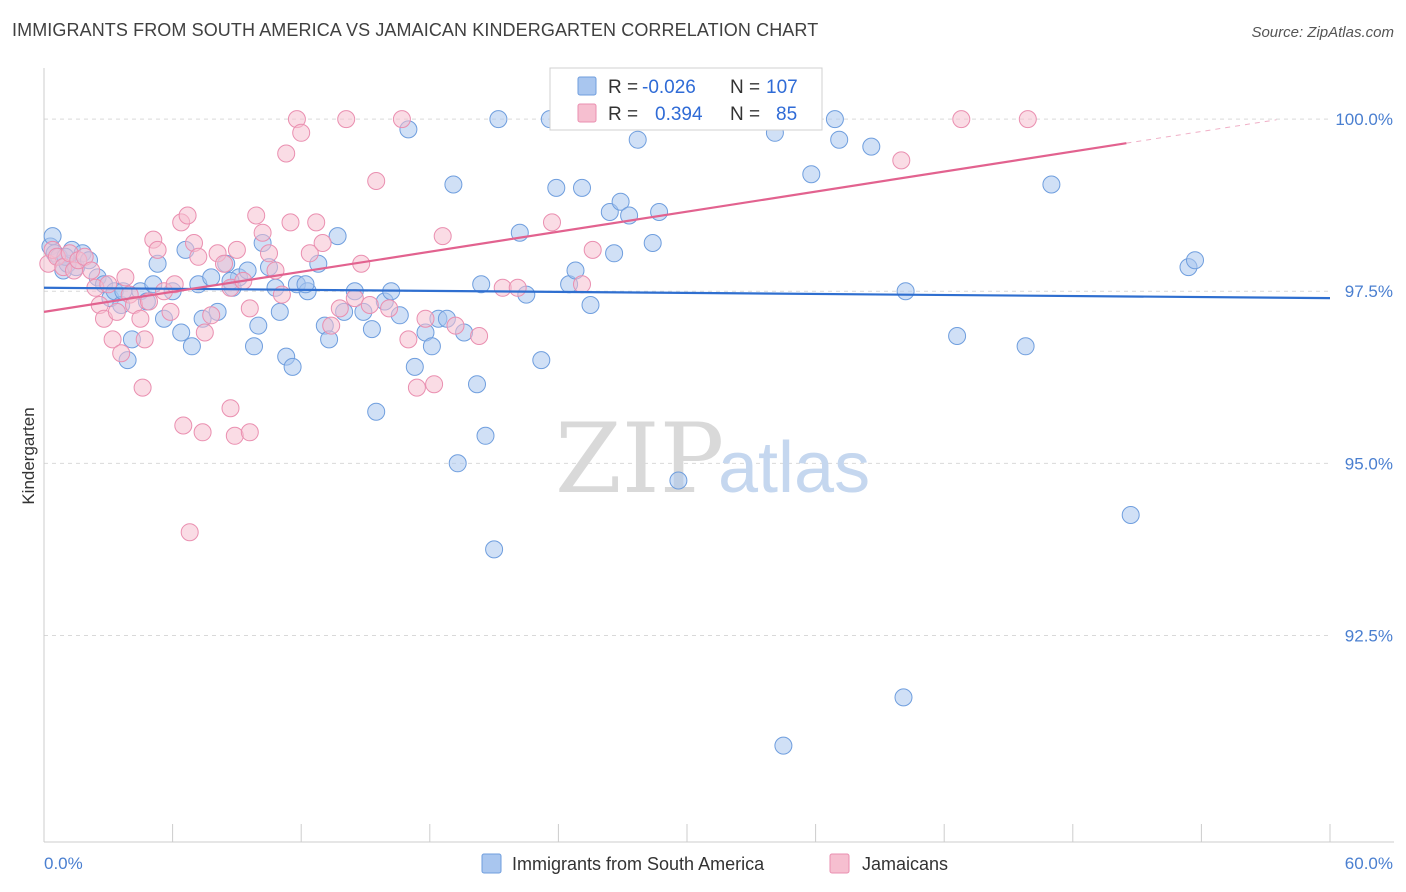  I want to click on y-tick-label: 97.5%, so click(1369, 291).